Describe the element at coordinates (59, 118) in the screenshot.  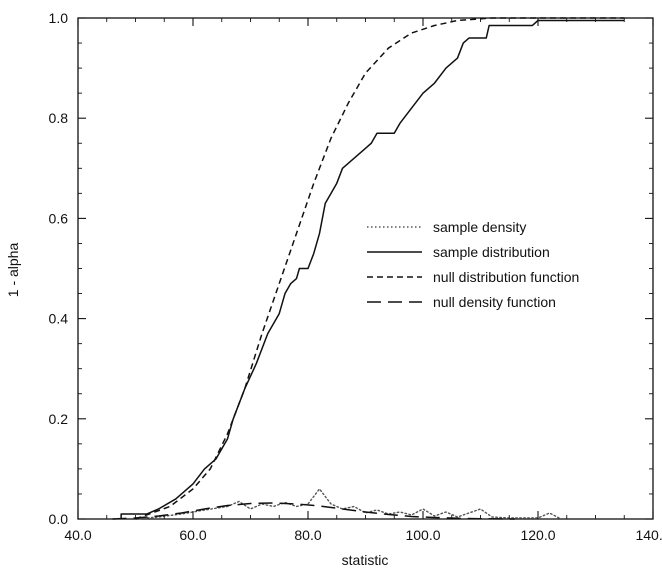
I see `y-tick-label: 0.8` at that location.